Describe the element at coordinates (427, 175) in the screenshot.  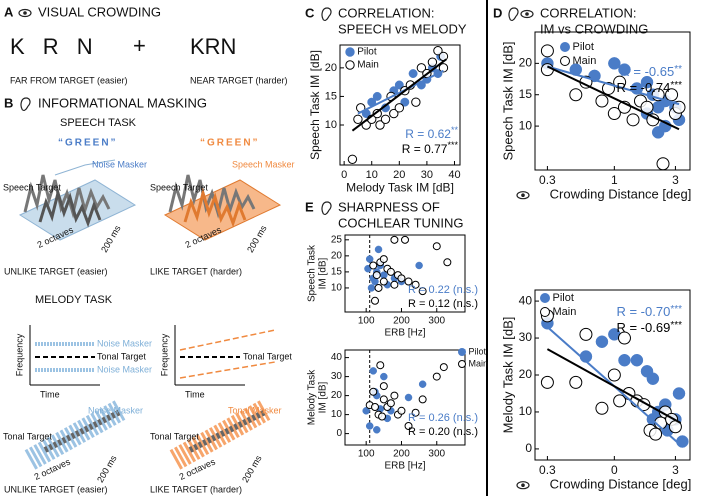
I see `x-tick-label: 30` at that location.